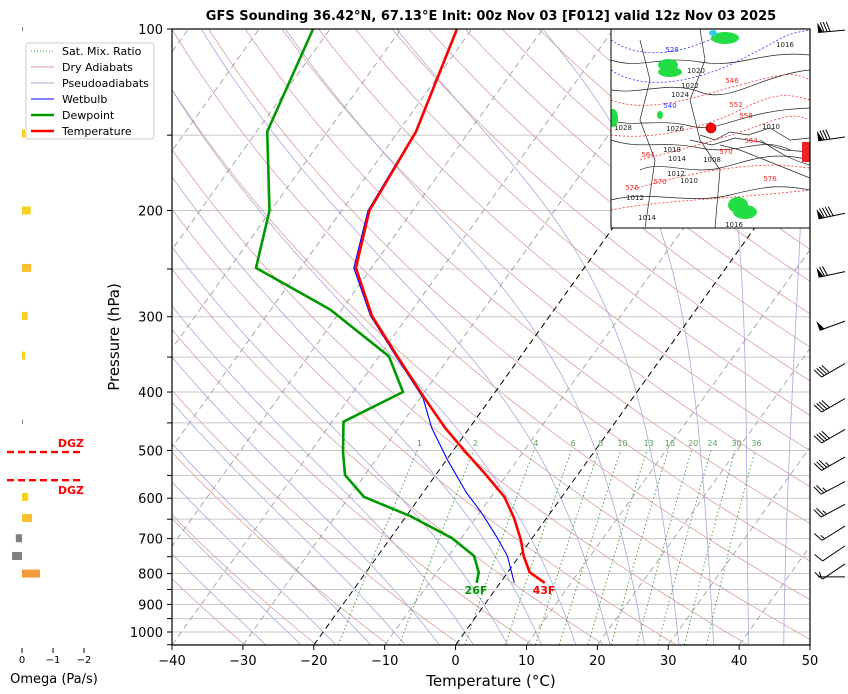 Image resolution: width=848 pixels, height=694 pixels. What do you see at coordinates (535, 443) in the screenshot?
I see `mixing-ratio-label: 4` at bounding box center [535, 443].